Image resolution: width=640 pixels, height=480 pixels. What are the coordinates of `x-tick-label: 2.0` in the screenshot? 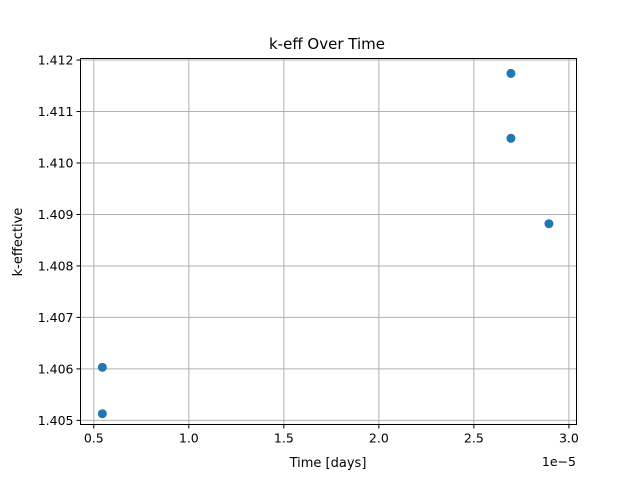 It's located at (379, 438).